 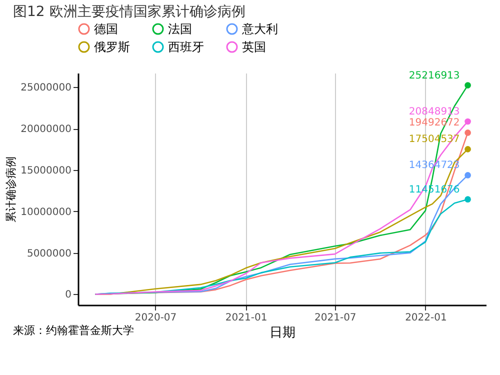 What do you see at coordinates (246, 318) in the screenshot?
I see `x-tick-label: 2021-01` at bounding box center [246, 318].